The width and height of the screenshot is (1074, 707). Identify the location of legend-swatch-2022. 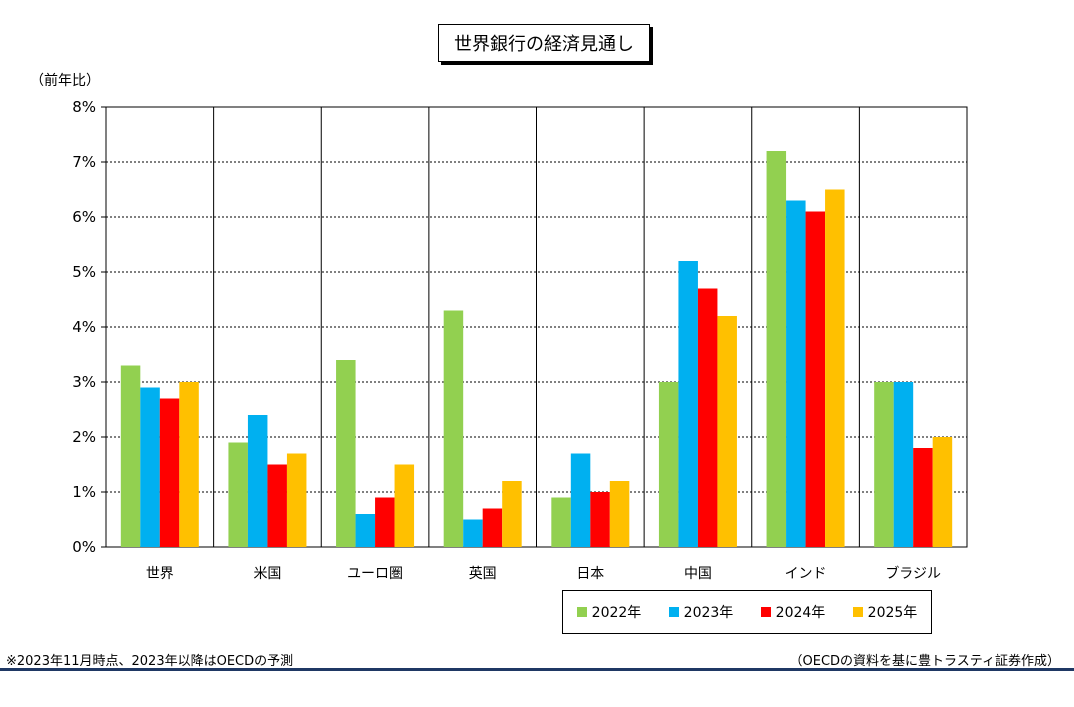
(581, 612).